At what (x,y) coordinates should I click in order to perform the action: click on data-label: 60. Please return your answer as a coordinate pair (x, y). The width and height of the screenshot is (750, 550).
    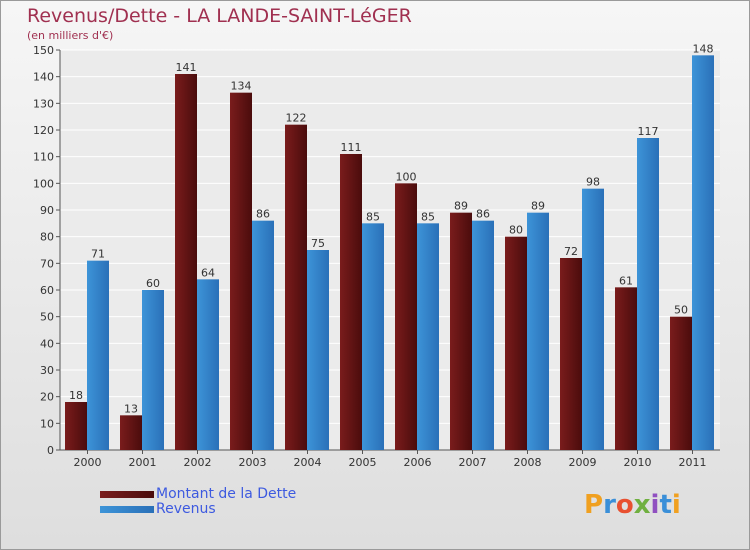
    Looking at the image, I should click on (153, 283).